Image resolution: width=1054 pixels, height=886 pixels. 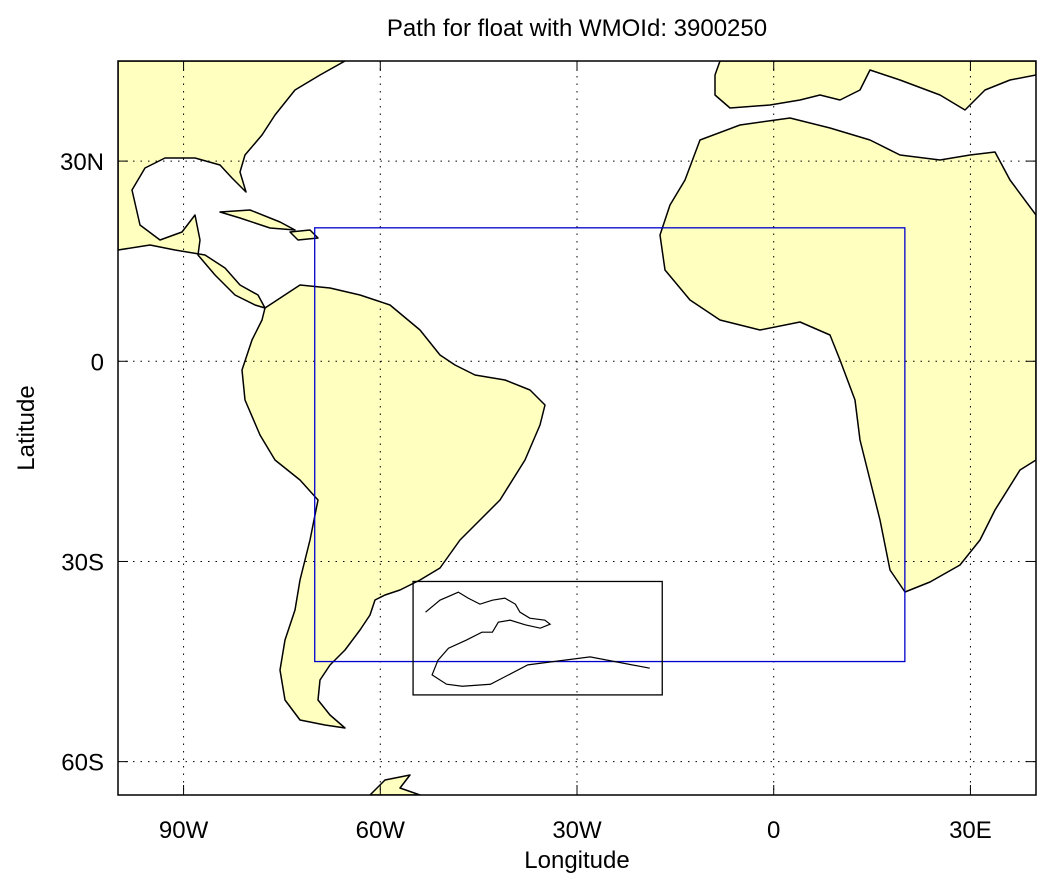 What do you see at coordinates (576, 860) in the screenshot?
I see `x-axis-label: Longitude` at bounding box center [576, 860].